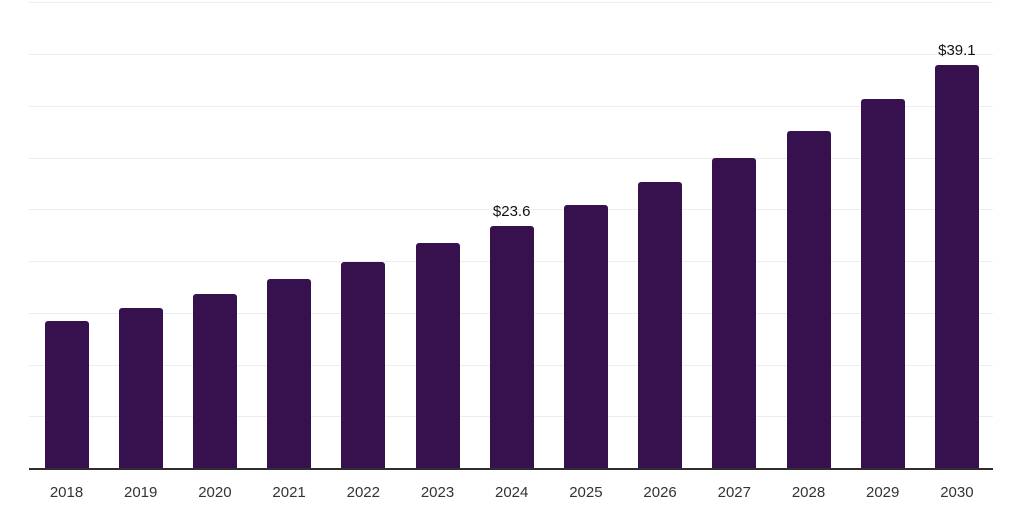  What do you see at coordinates (140, 387) in the screenshot?
I see `bar-2019` at bounding box center [140, 387].